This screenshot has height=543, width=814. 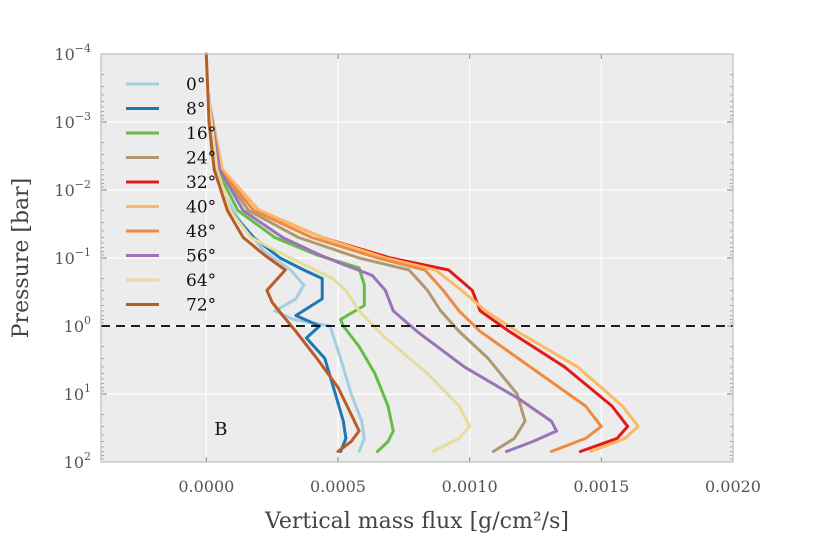 I want to click on panel-label: B, so click(x=220, y=429).